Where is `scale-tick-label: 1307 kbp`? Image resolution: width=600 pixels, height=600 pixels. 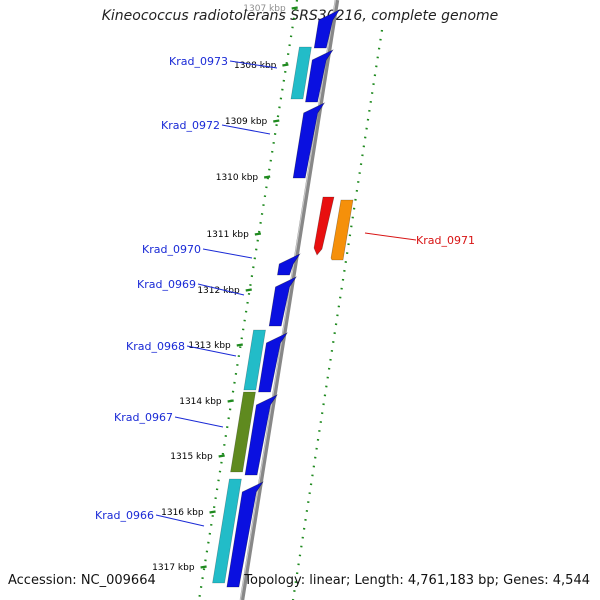
scale-tick-label: 1307 kbp is located at coordinates (264, 9).